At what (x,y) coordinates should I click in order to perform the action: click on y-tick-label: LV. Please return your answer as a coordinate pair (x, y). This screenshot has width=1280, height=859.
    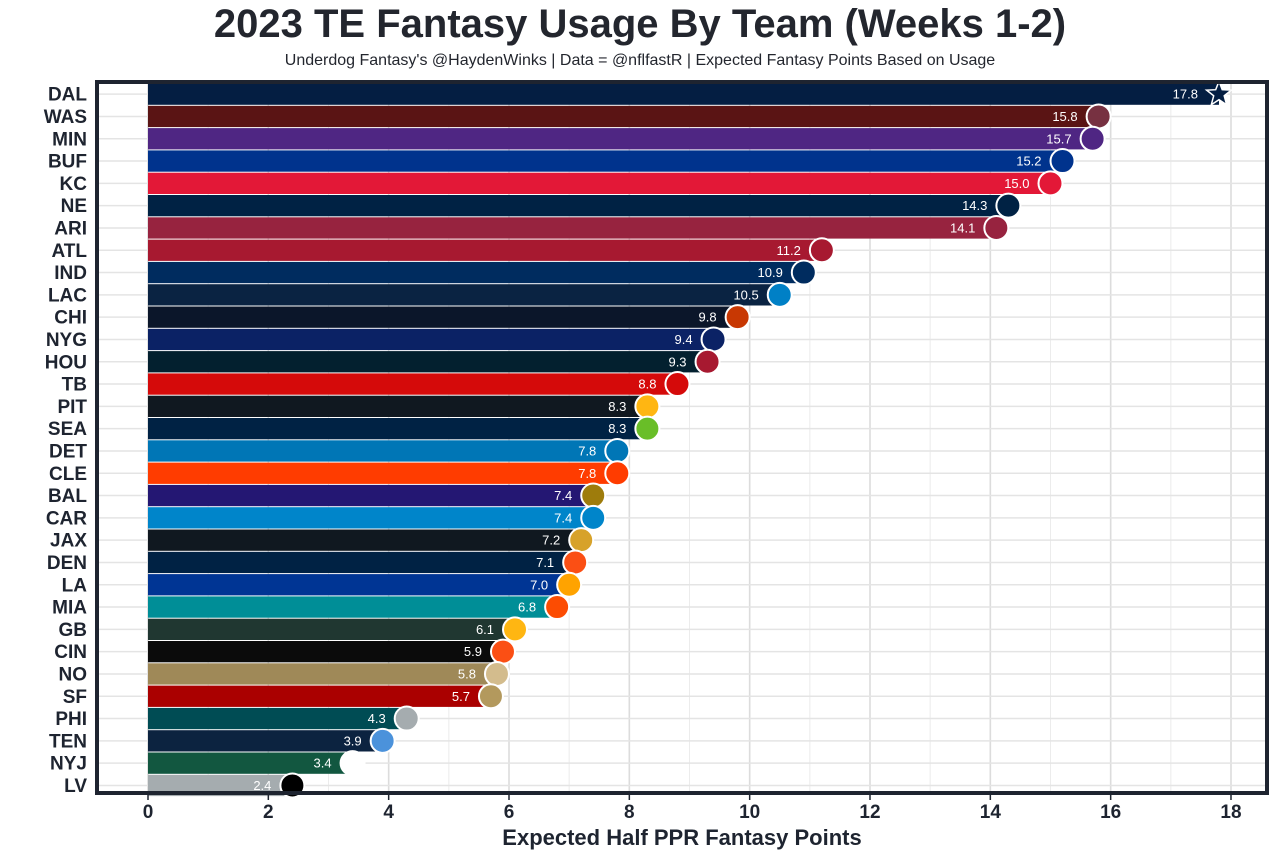
    Looking at the image, I should click on (75, 786).